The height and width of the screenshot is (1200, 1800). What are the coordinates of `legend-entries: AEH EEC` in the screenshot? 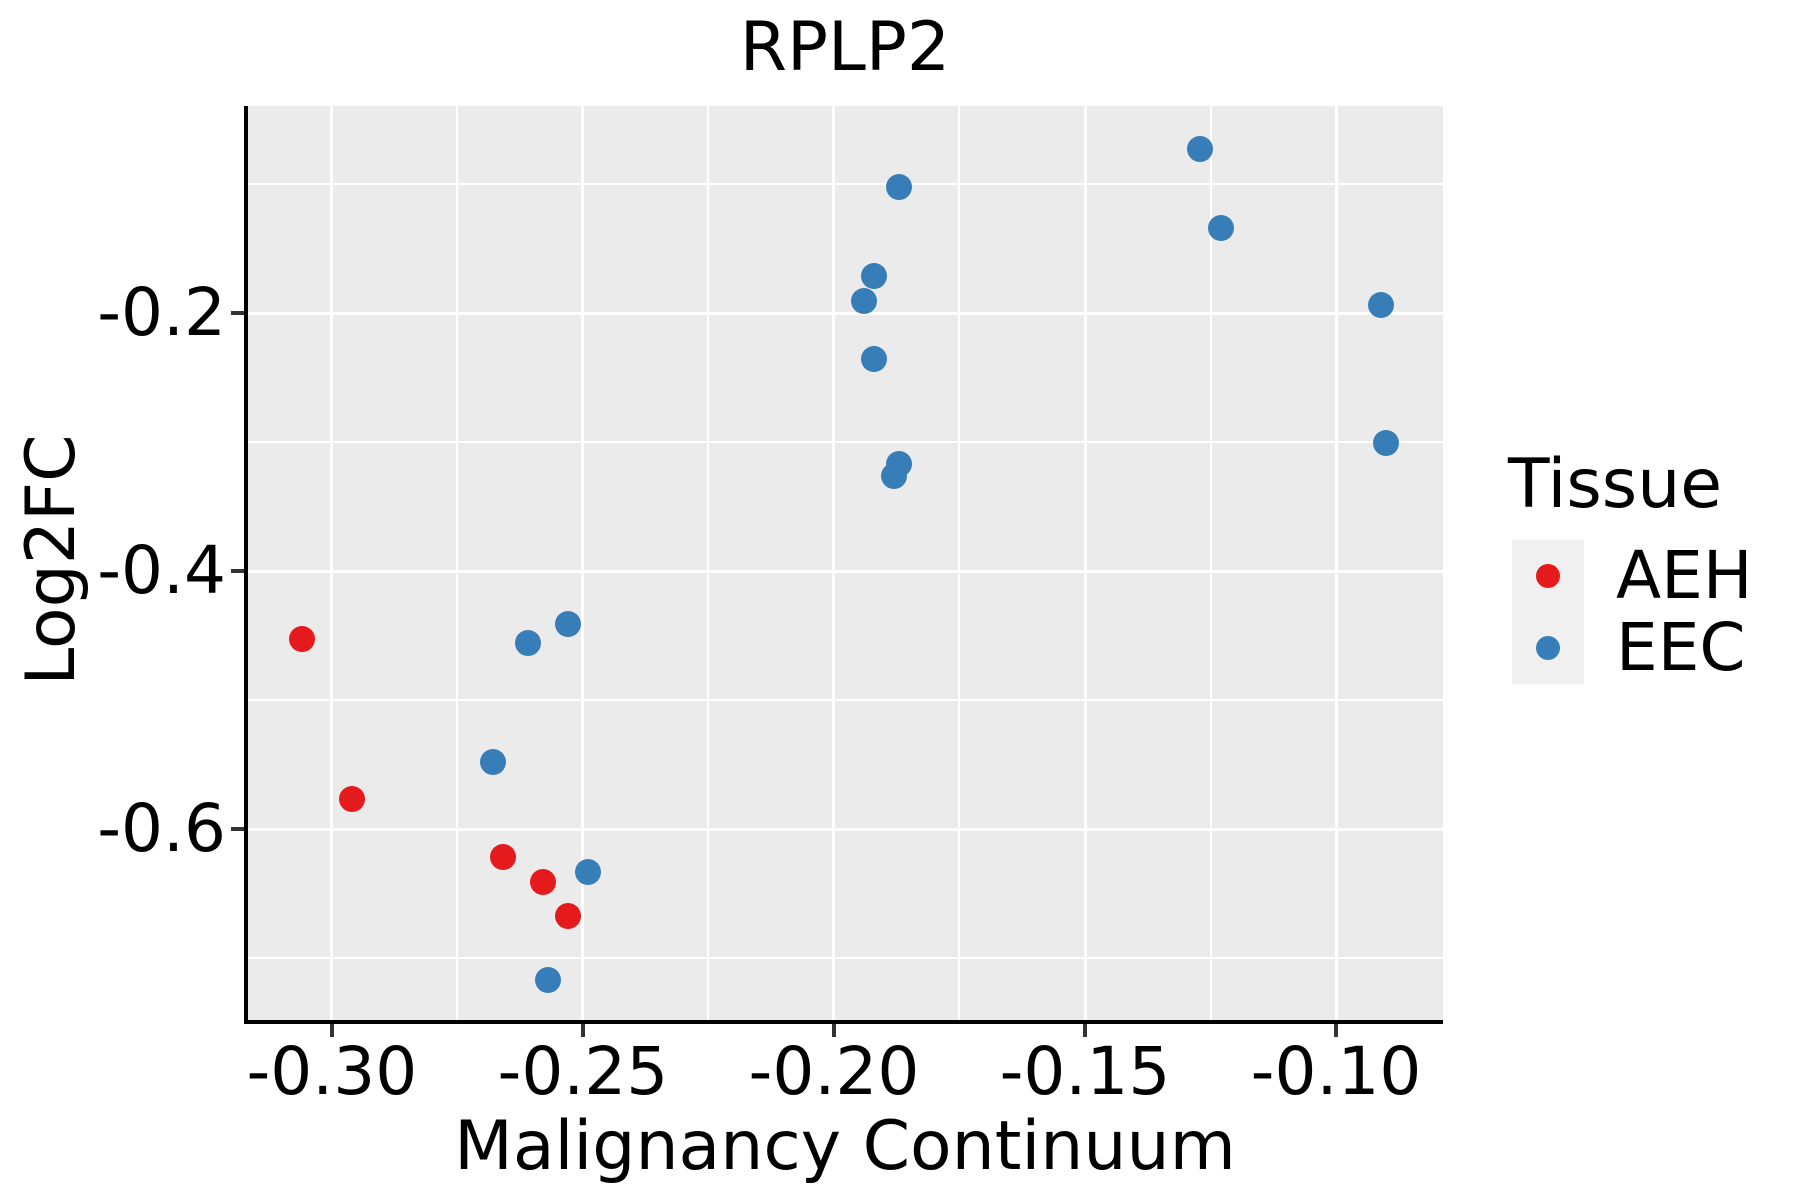 It's located at (1632, 612).